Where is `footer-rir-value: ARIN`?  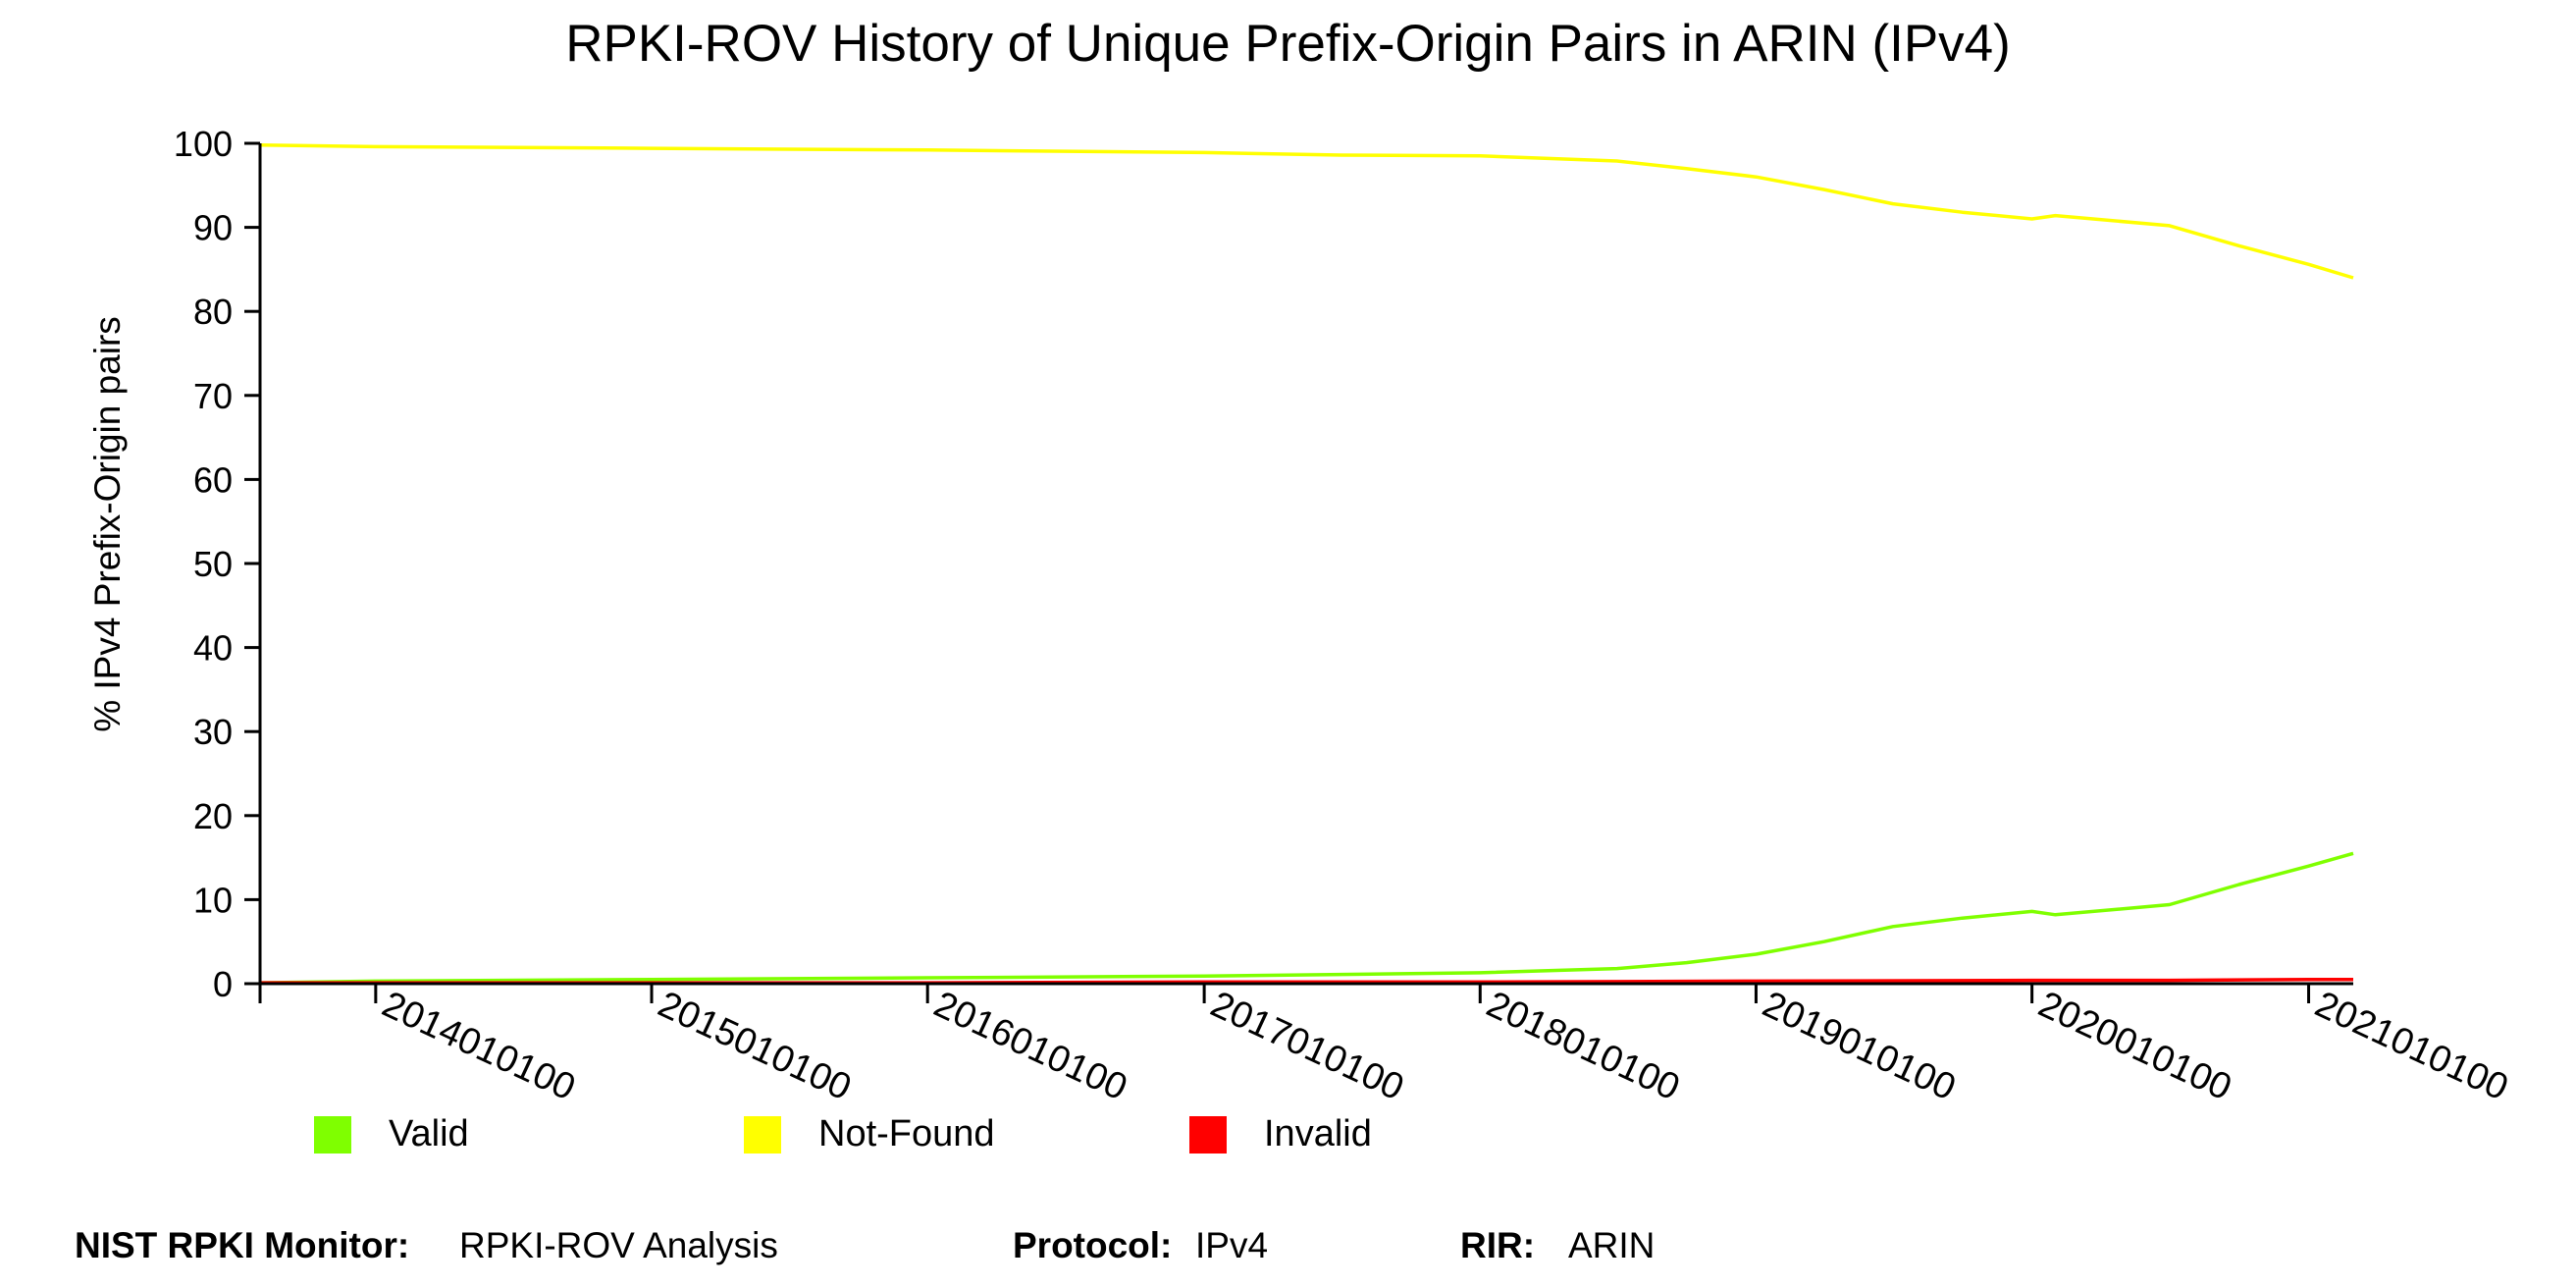
footer-rir-value: ARIN is located at coordinates (1612, 1245).